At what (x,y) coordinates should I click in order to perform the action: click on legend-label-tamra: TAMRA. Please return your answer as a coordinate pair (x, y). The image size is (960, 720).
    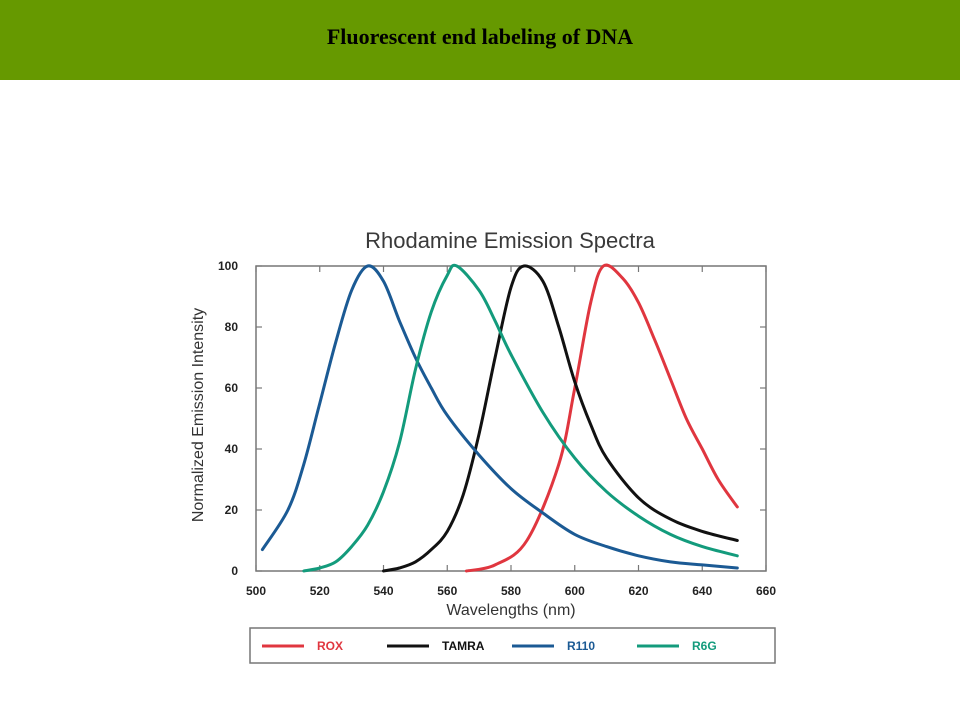
    Looking at the image, I should click on (463, 646).